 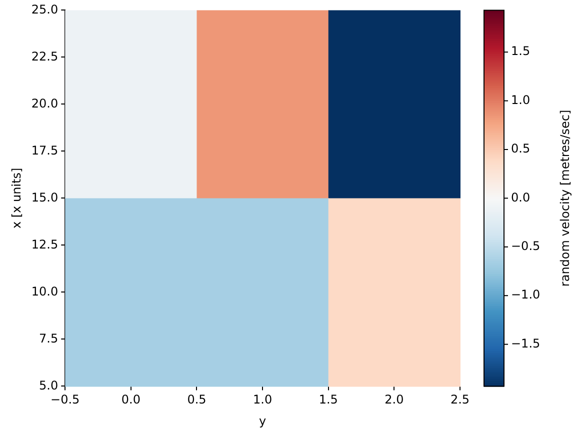 What do you see at coordinates (44, 56) in the screenshot?
I see `y-tick-label: 22.5` at bounding box center [44, 56].